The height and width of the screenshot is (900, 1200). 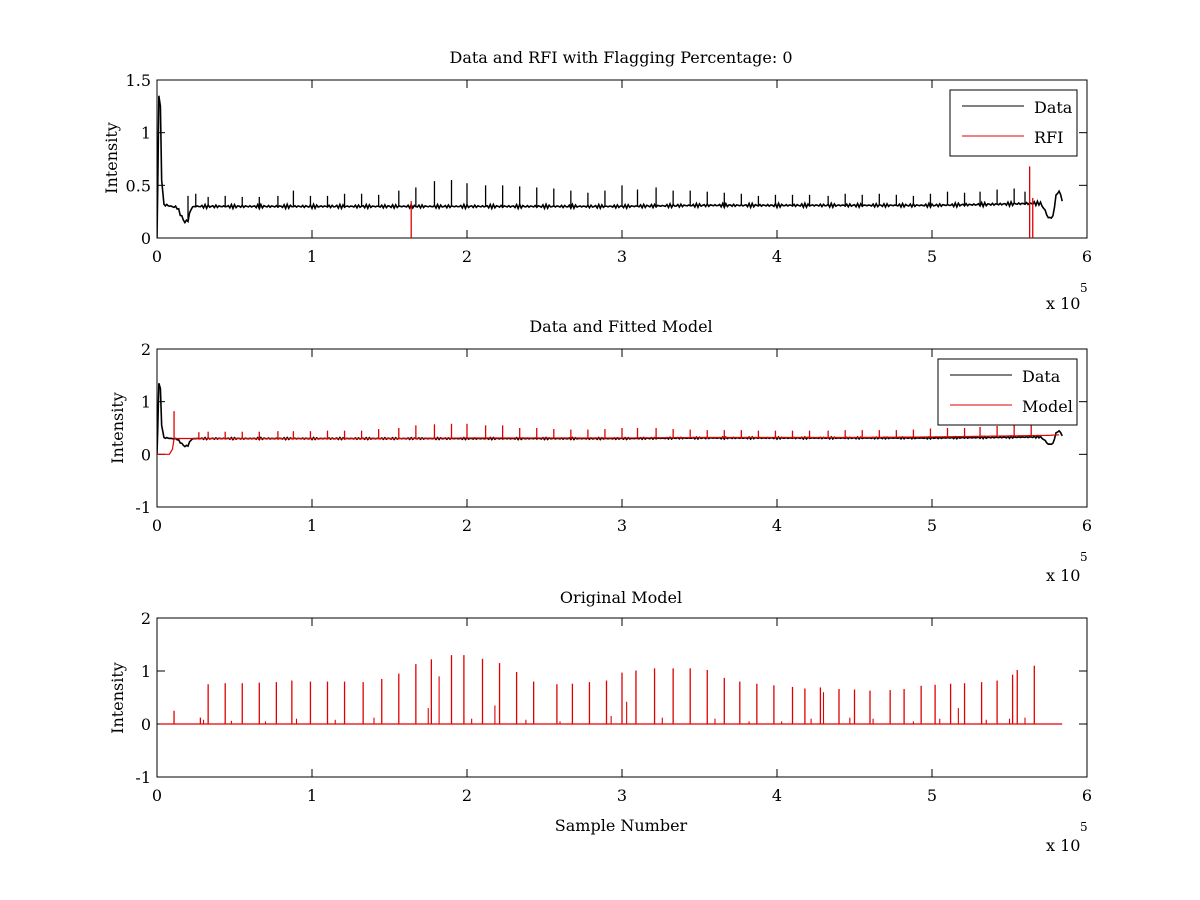 I want to click on subplot-title: Data and RFI with Flagging Percentage: 0, so click(x=620, y=57).